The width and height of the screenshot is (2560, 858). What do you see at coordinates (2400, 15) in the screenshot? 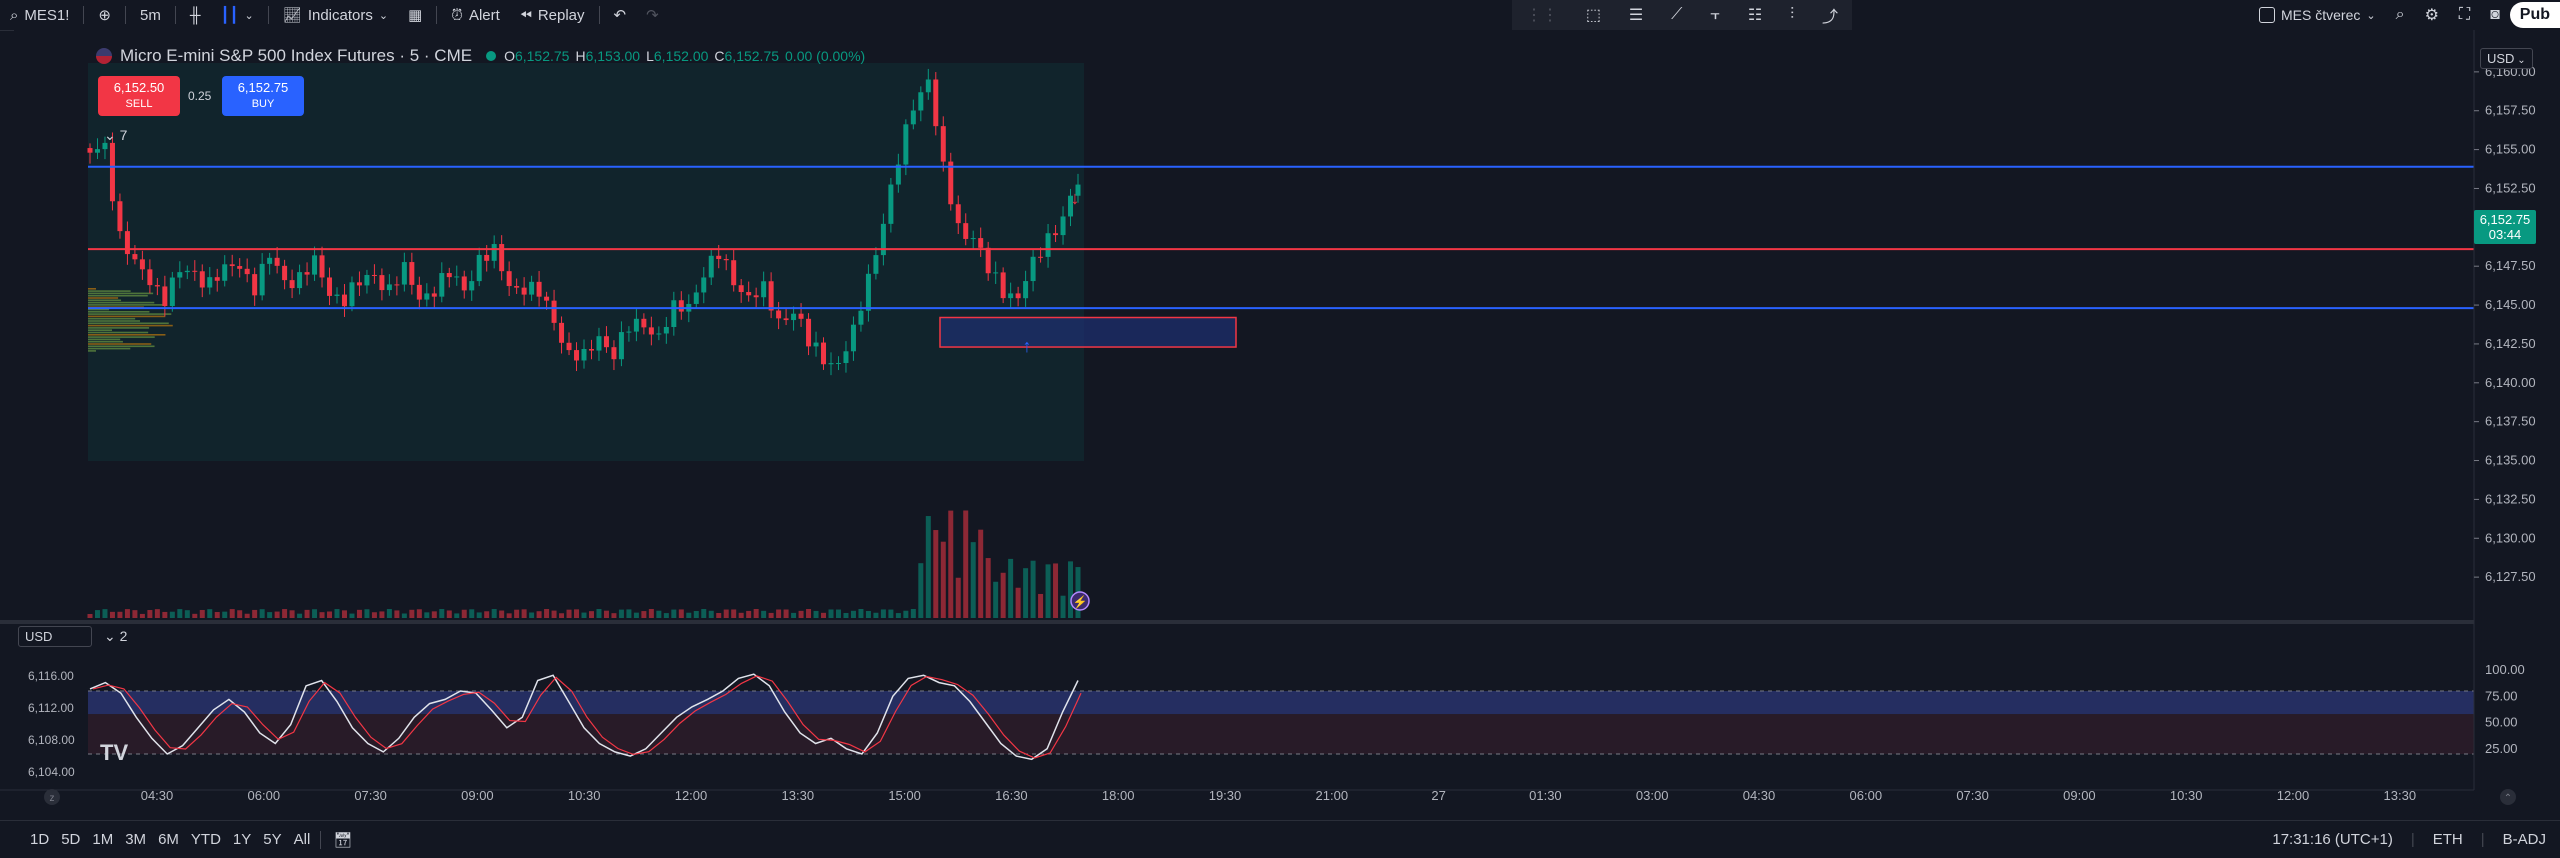
I see `quick-search-button: ⌕` at bounding box center [2400, 15].